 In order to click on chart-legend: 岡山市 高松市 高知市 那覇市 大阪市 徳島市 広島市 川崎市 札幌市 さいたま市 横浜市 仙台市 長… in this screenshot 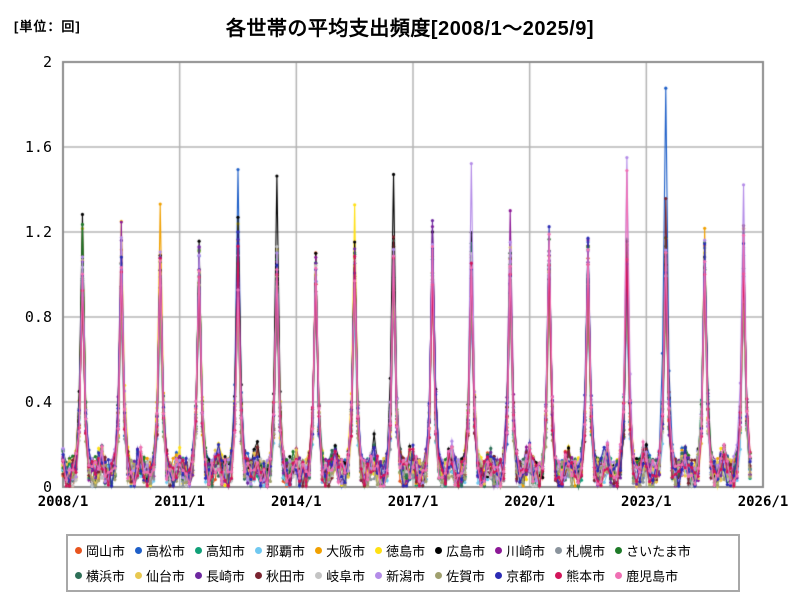, I will do `click(403, 563)`.